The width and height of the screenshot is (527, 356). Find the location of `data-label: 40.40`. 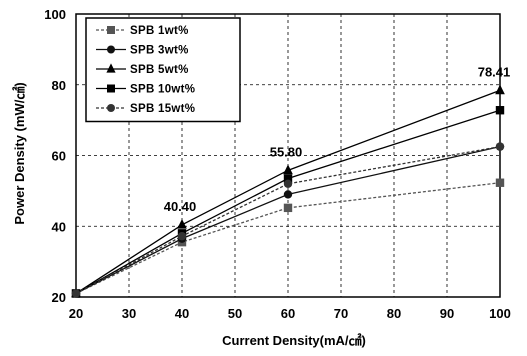

data-label: 40.40 is located at coordinates (180, 206).